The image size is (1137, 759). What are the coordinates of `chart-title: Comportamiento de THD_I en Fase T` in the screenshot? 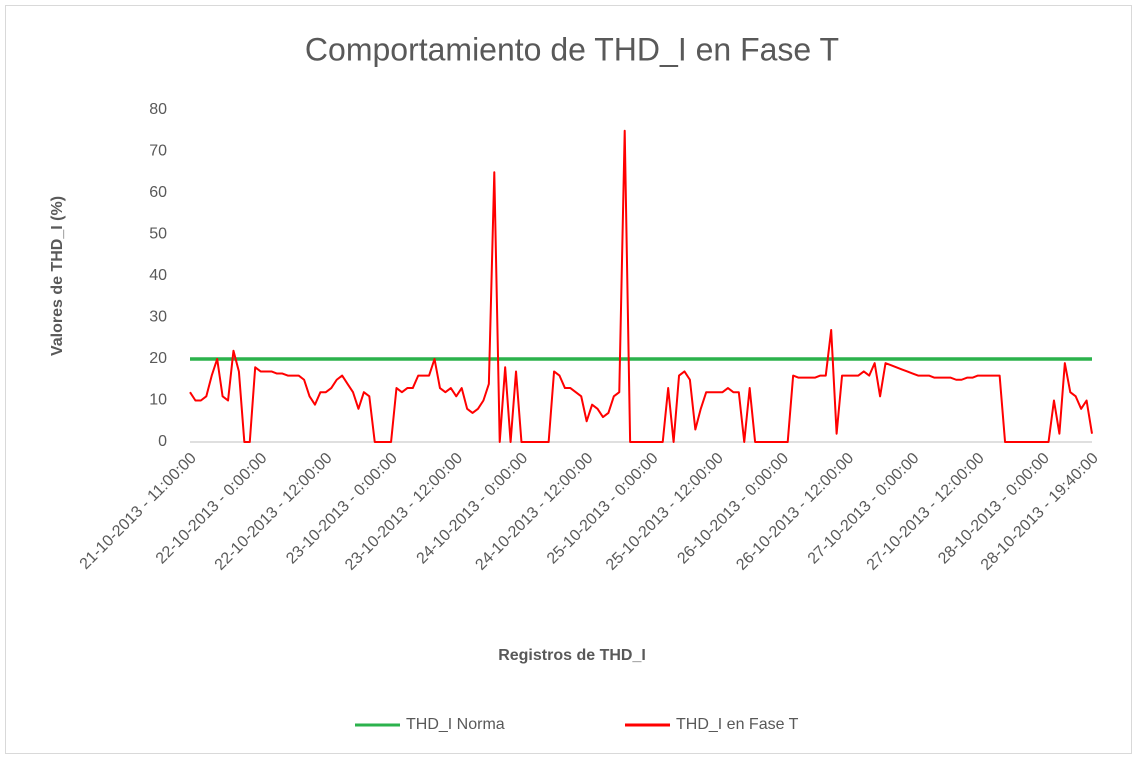 It's located at (572, 49).